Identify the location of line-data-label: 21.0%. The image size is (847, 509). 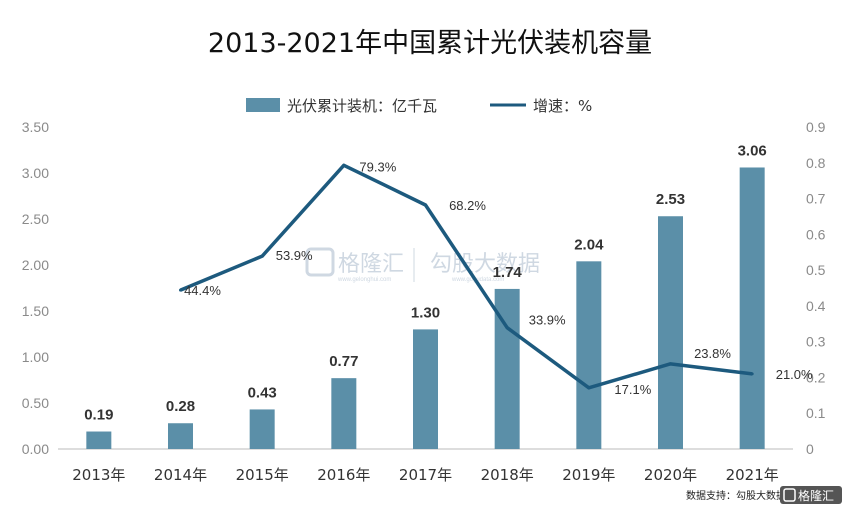
(794, 374).